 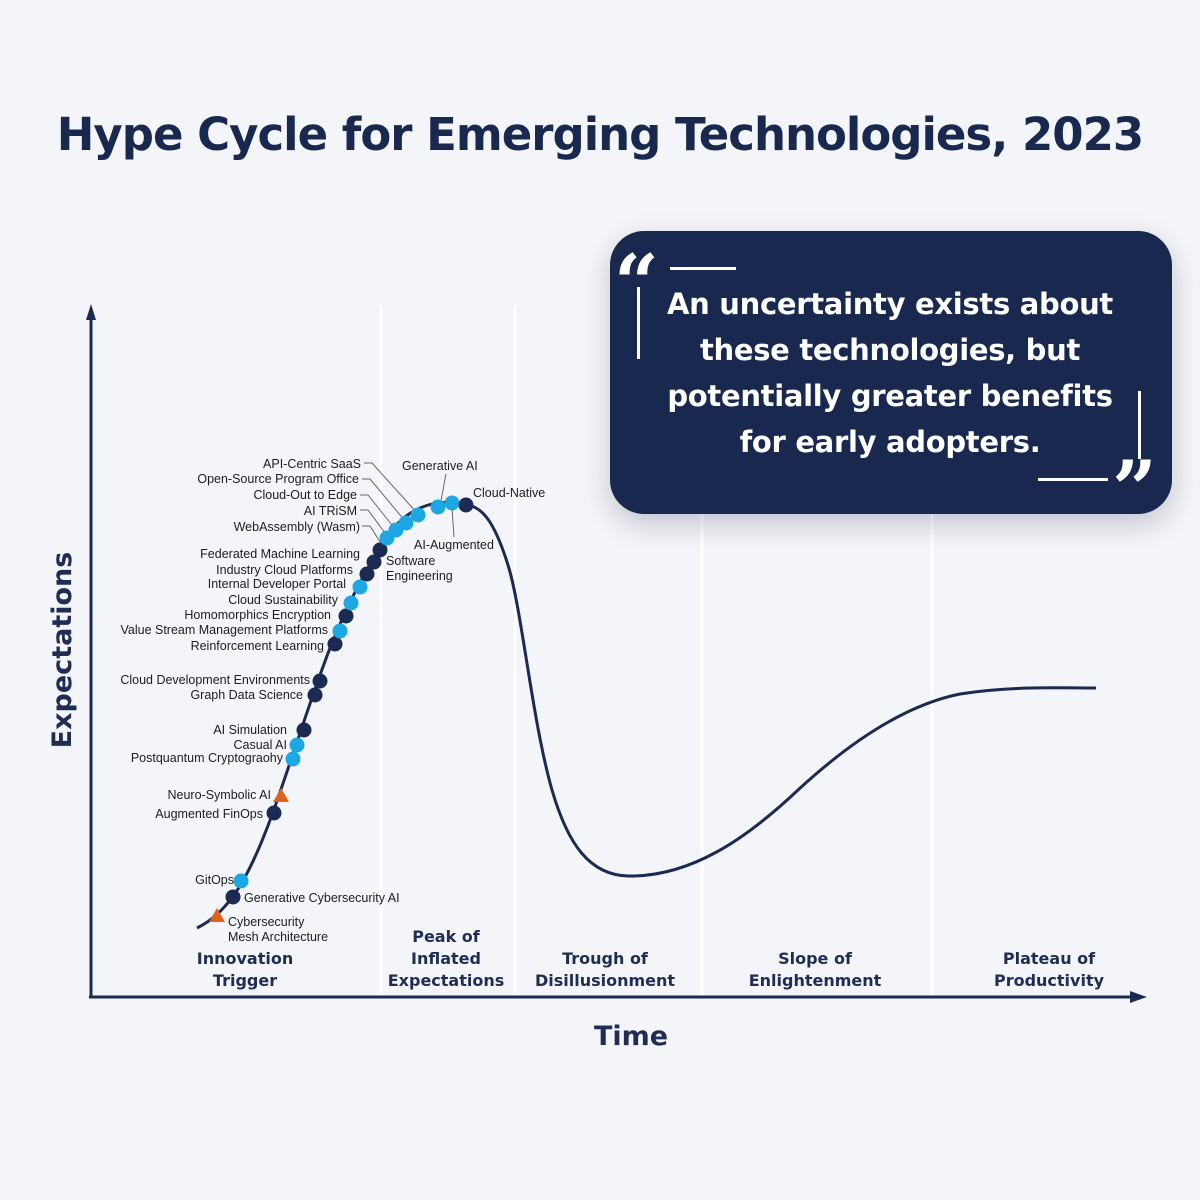 I want to click on tech-label-augmented-finops: Augmented FinOps, so click(x=209, y=814).